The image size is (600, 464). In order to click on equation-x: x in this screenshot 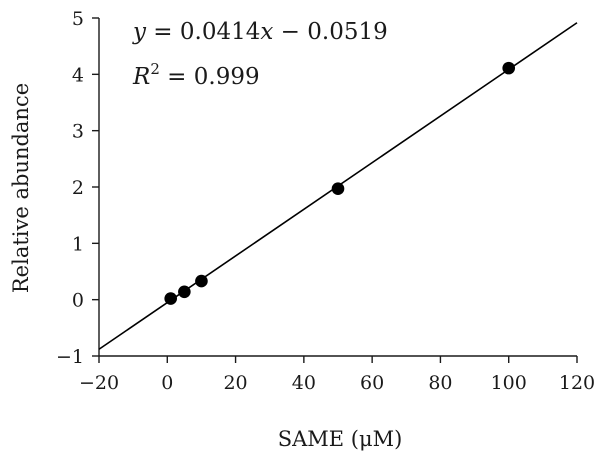, I will do `click(266, 32)`.